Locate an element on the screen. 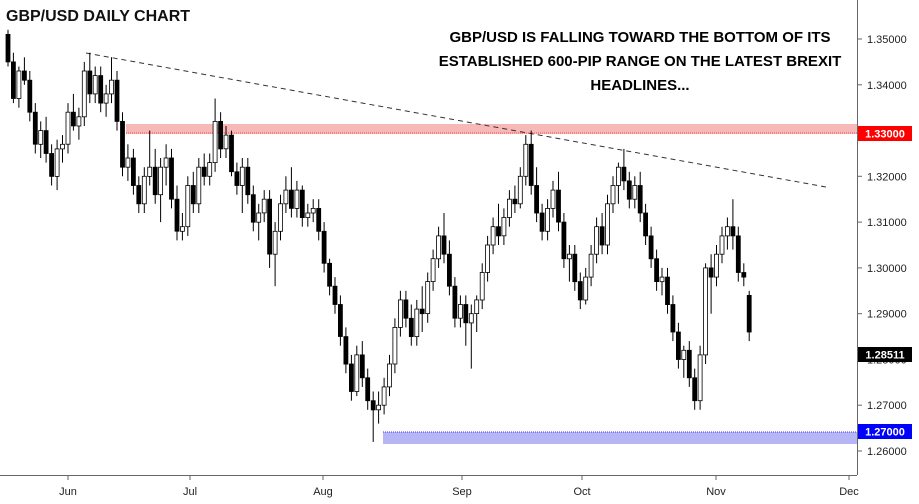 Image resolution: width=919 pixels, height=504 pixels. y-tick-label: 1.30000 is located at coordinates (887, 269).